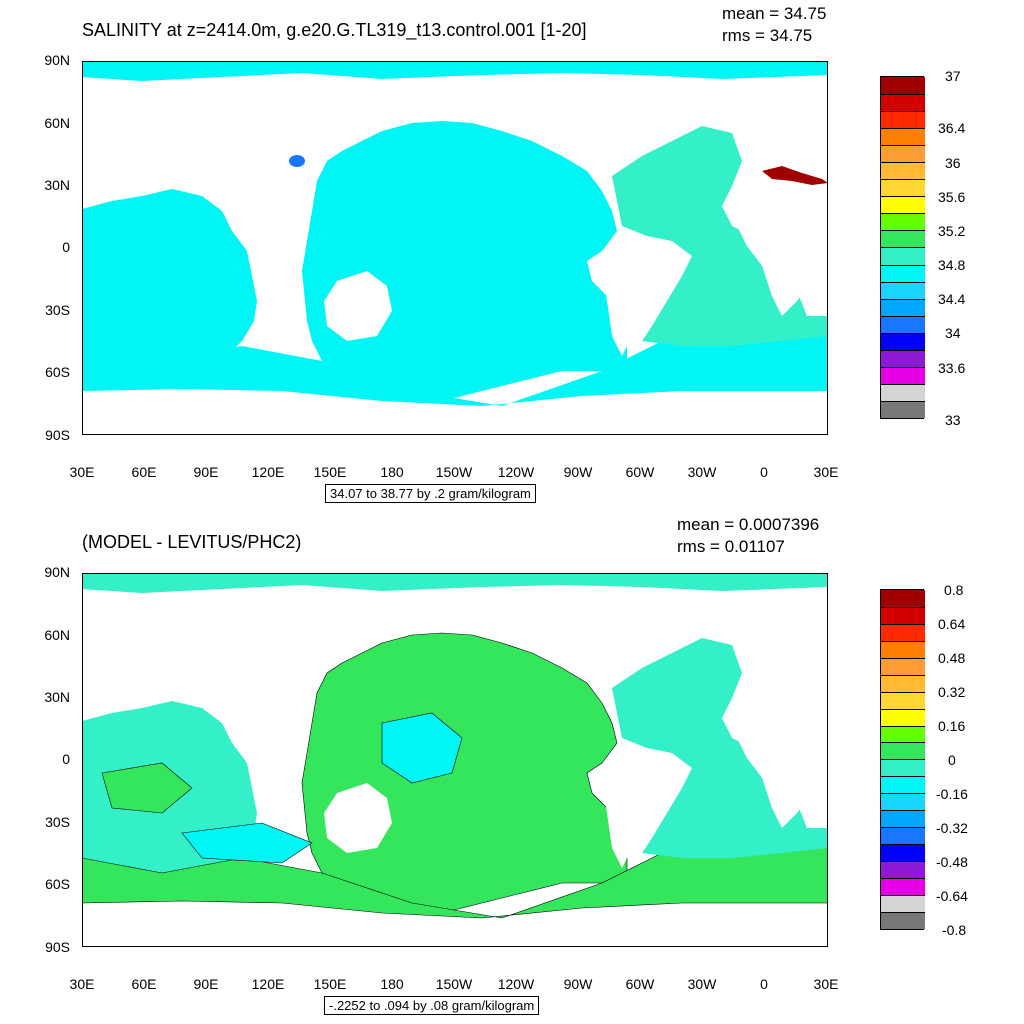  I want to click on lat-label: 30S, so click(57, 310).